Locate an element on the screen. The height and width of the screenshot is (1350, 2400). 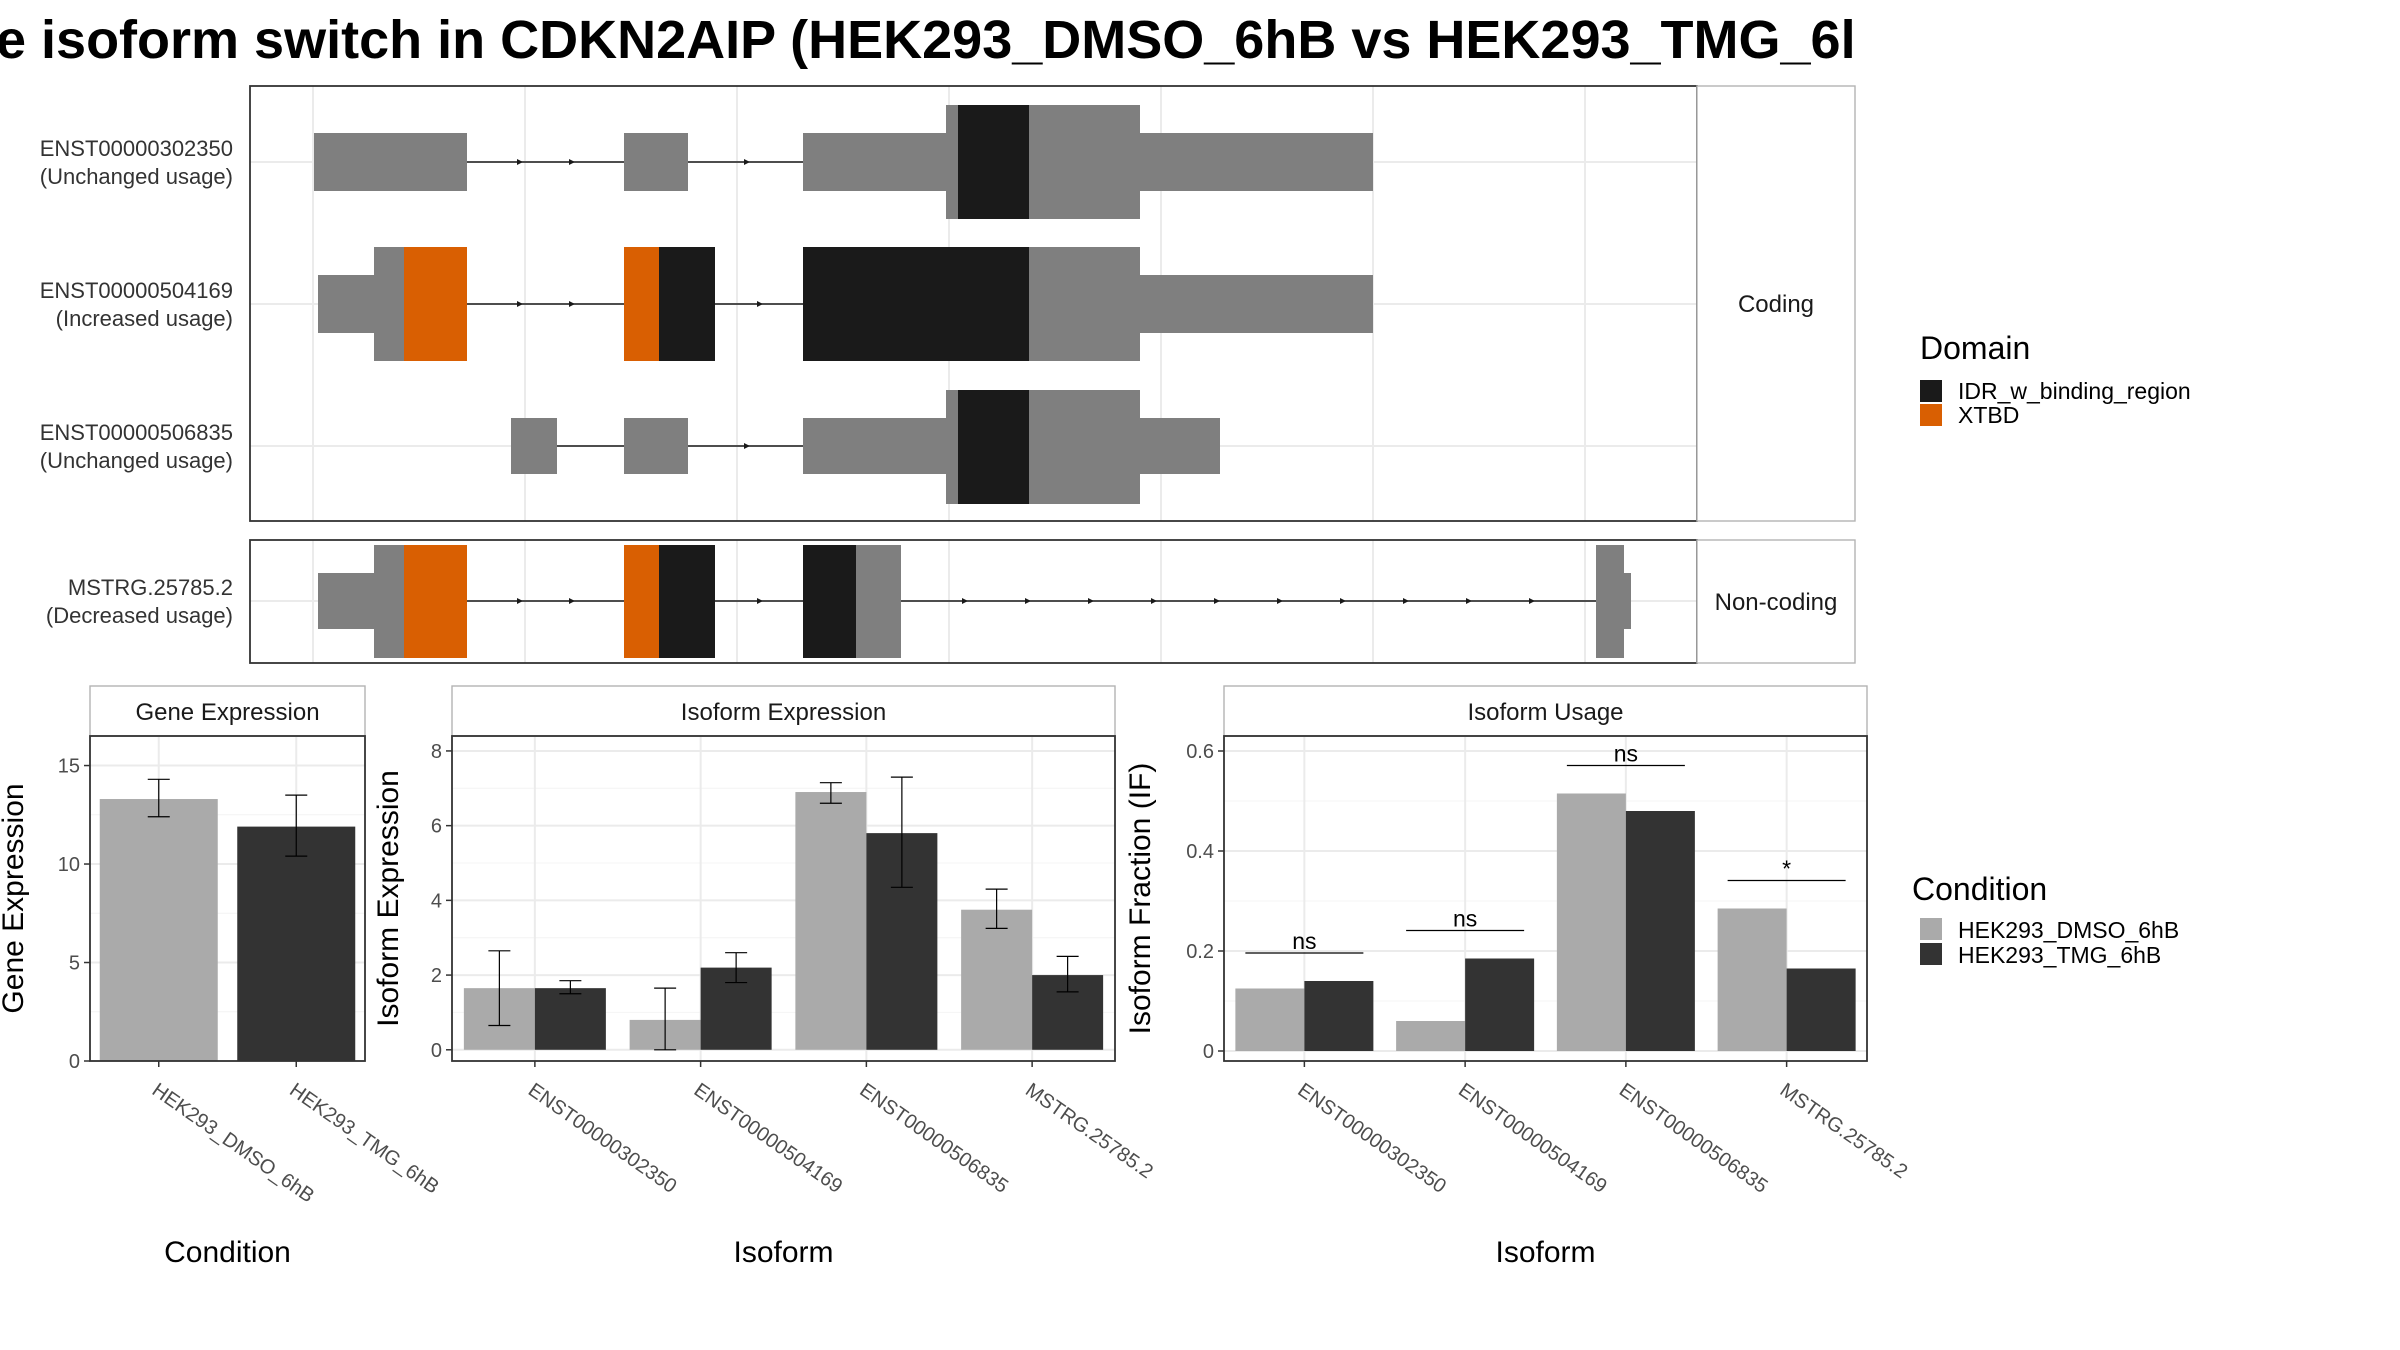
legend-key-HEK293_TMG_6hB is located at coordinates (1931, 954).